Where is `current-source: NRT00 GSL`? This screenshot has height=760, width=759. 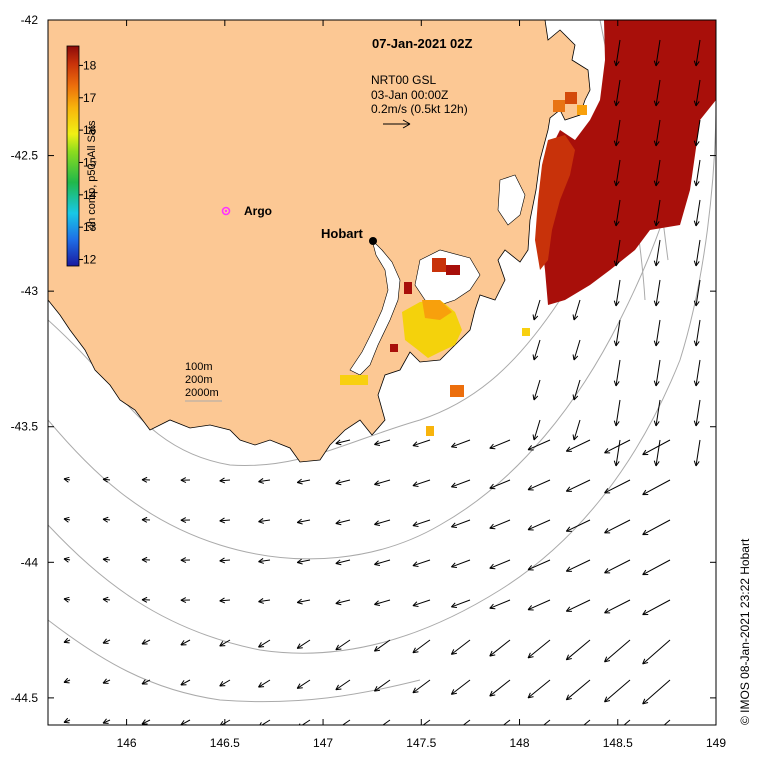 current-source: NRT00 GSL is located at coordinates (403, 80).